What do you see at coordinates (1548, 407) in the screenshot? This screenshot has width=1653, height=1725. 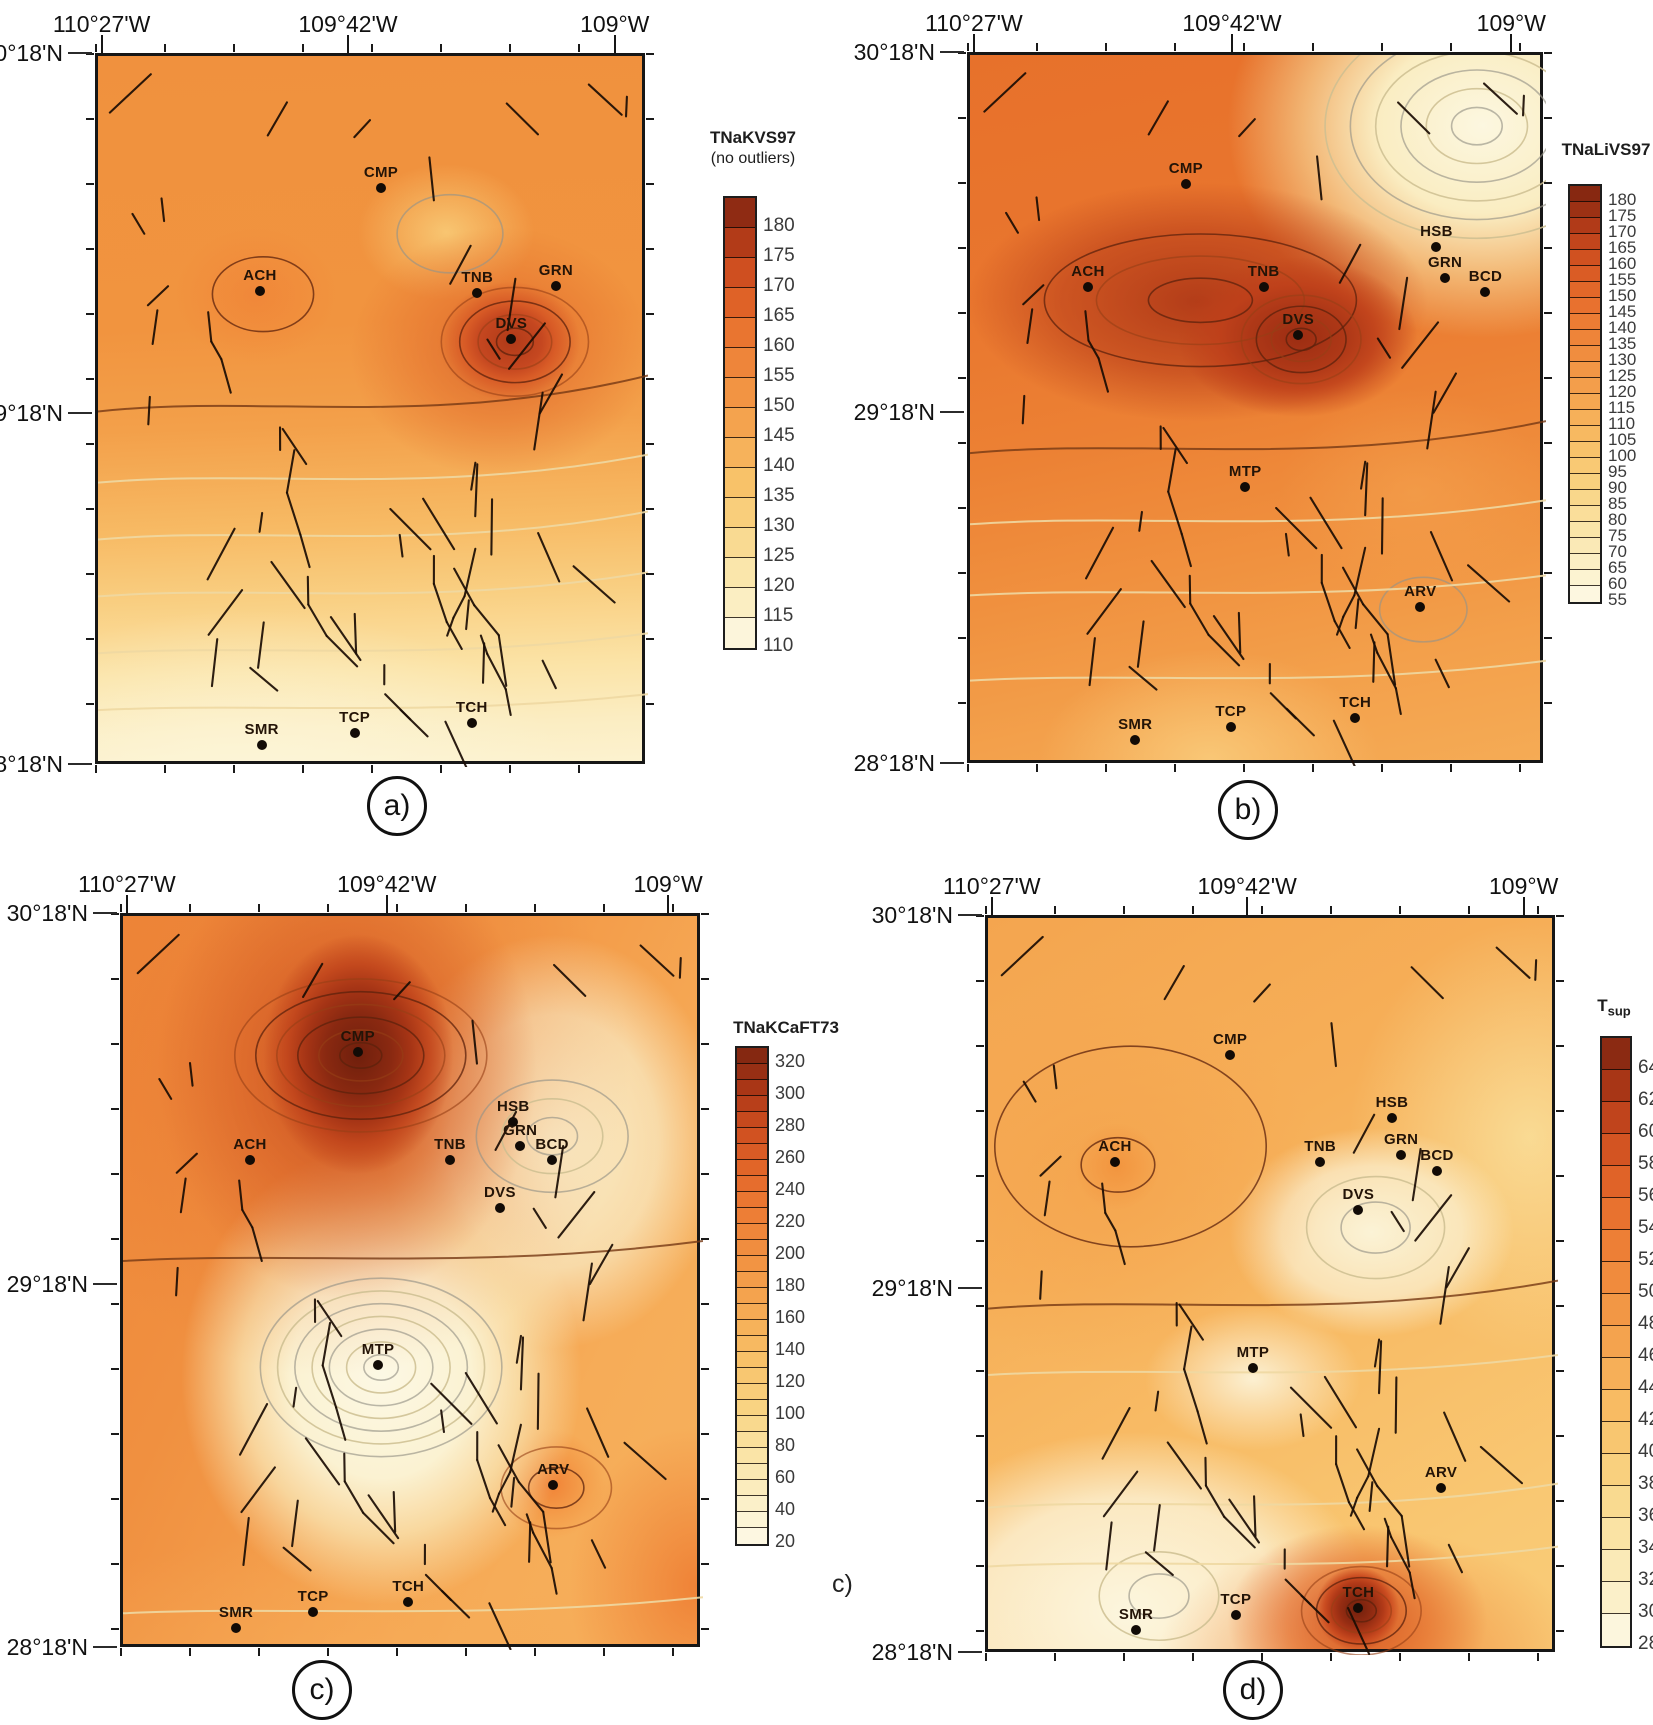 I see `right-axis-ticks-b` at bounding box center [1548, 407].